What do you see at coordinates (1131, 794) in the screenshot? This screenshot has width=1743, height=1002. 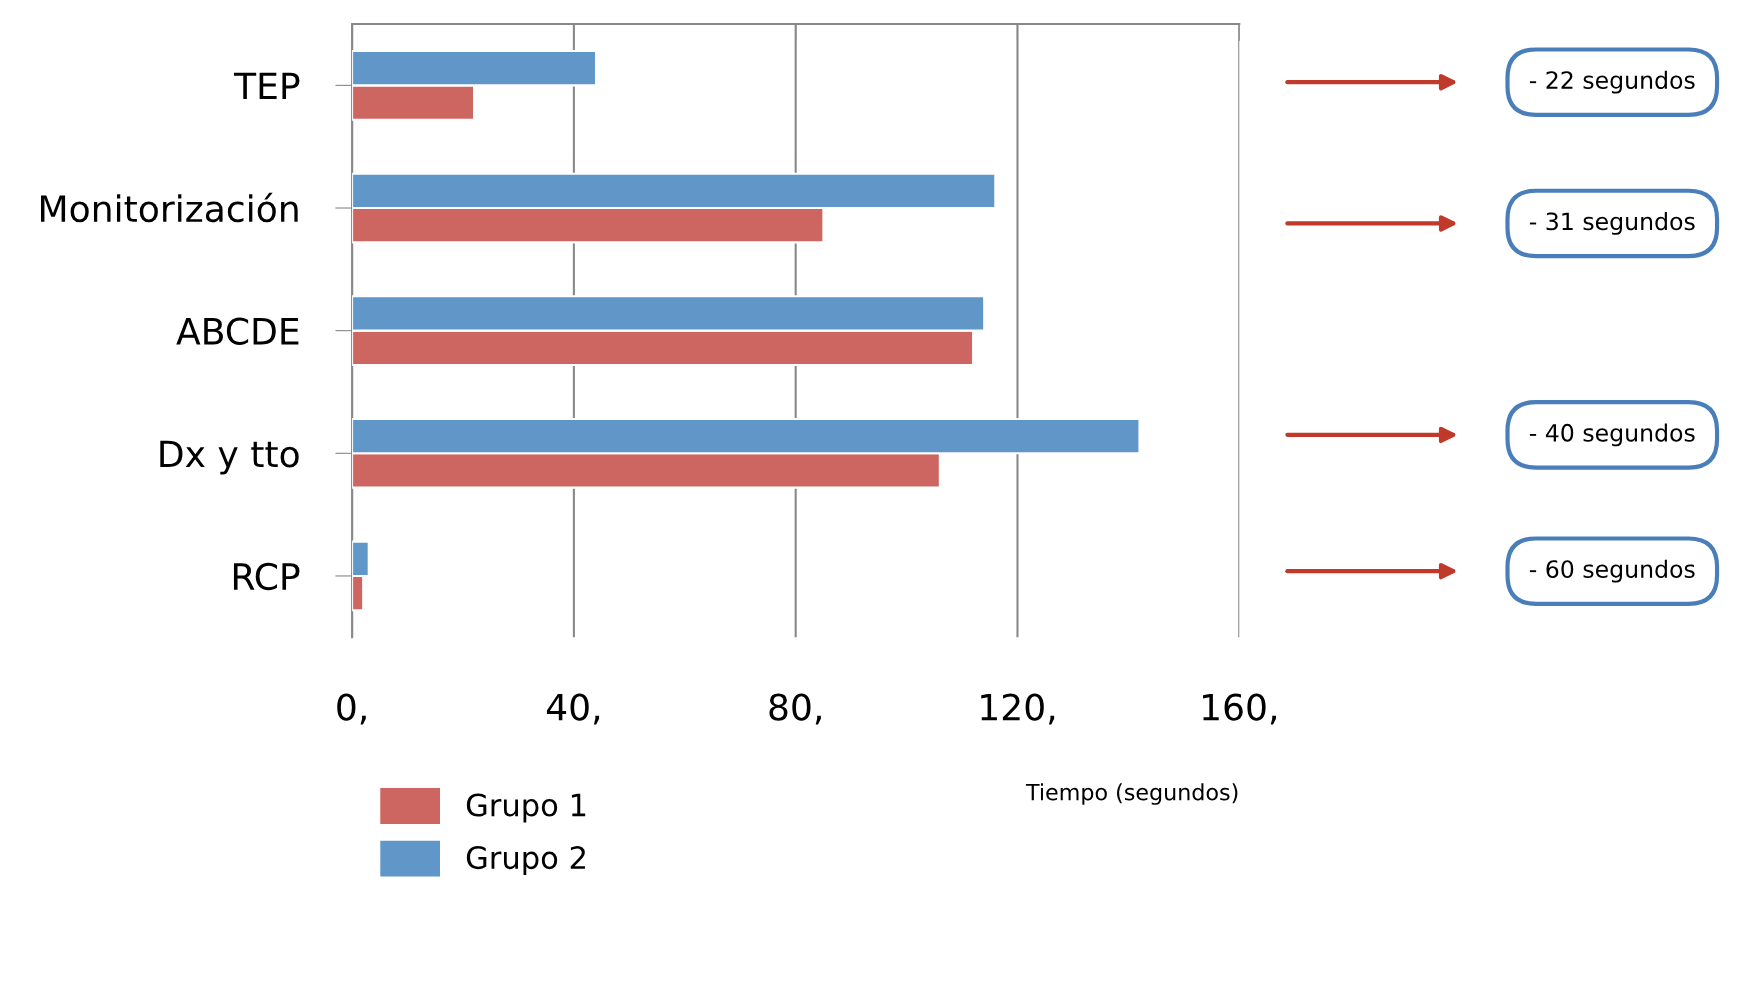 I see `x-axis-title: Tiempo (segundos)` at bounding box center [1131, 794].